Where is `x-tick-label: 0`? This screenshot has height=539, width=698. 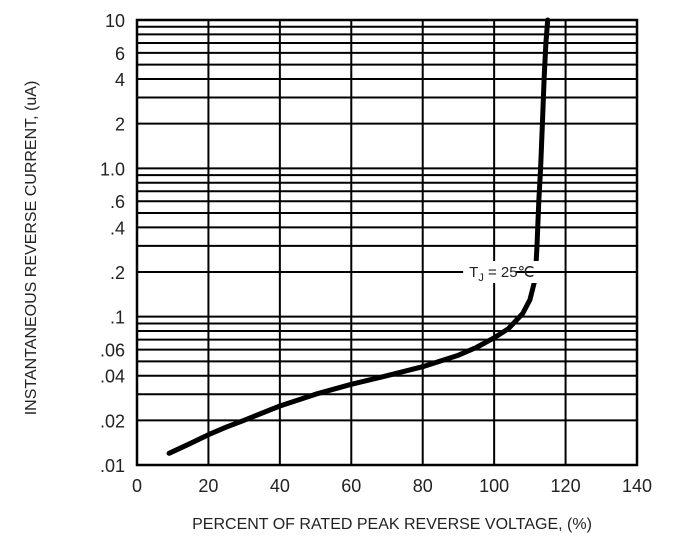
x-tick-label: 0 is located at coordinates (137, 486).